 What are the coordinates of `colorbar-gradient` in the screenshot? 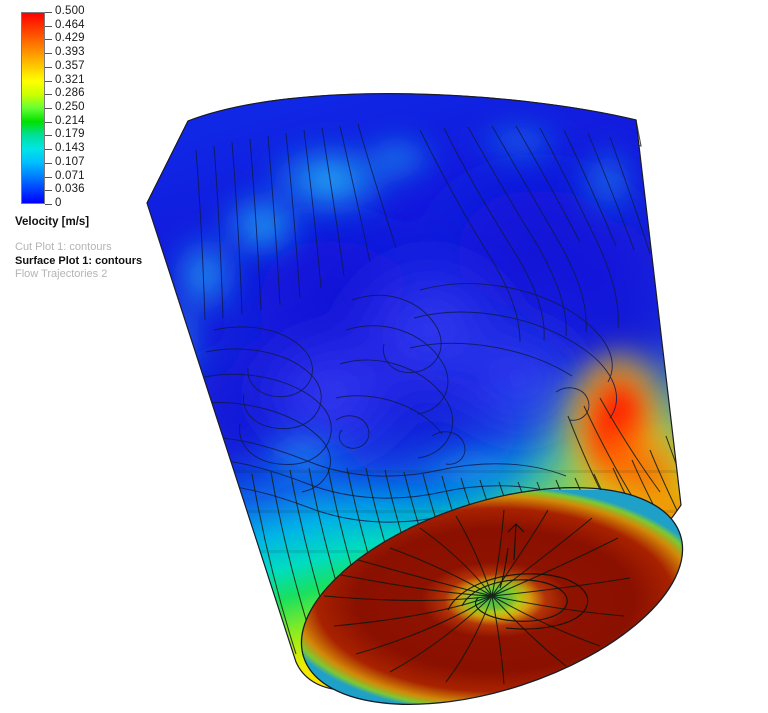 It's located at (33, 108).